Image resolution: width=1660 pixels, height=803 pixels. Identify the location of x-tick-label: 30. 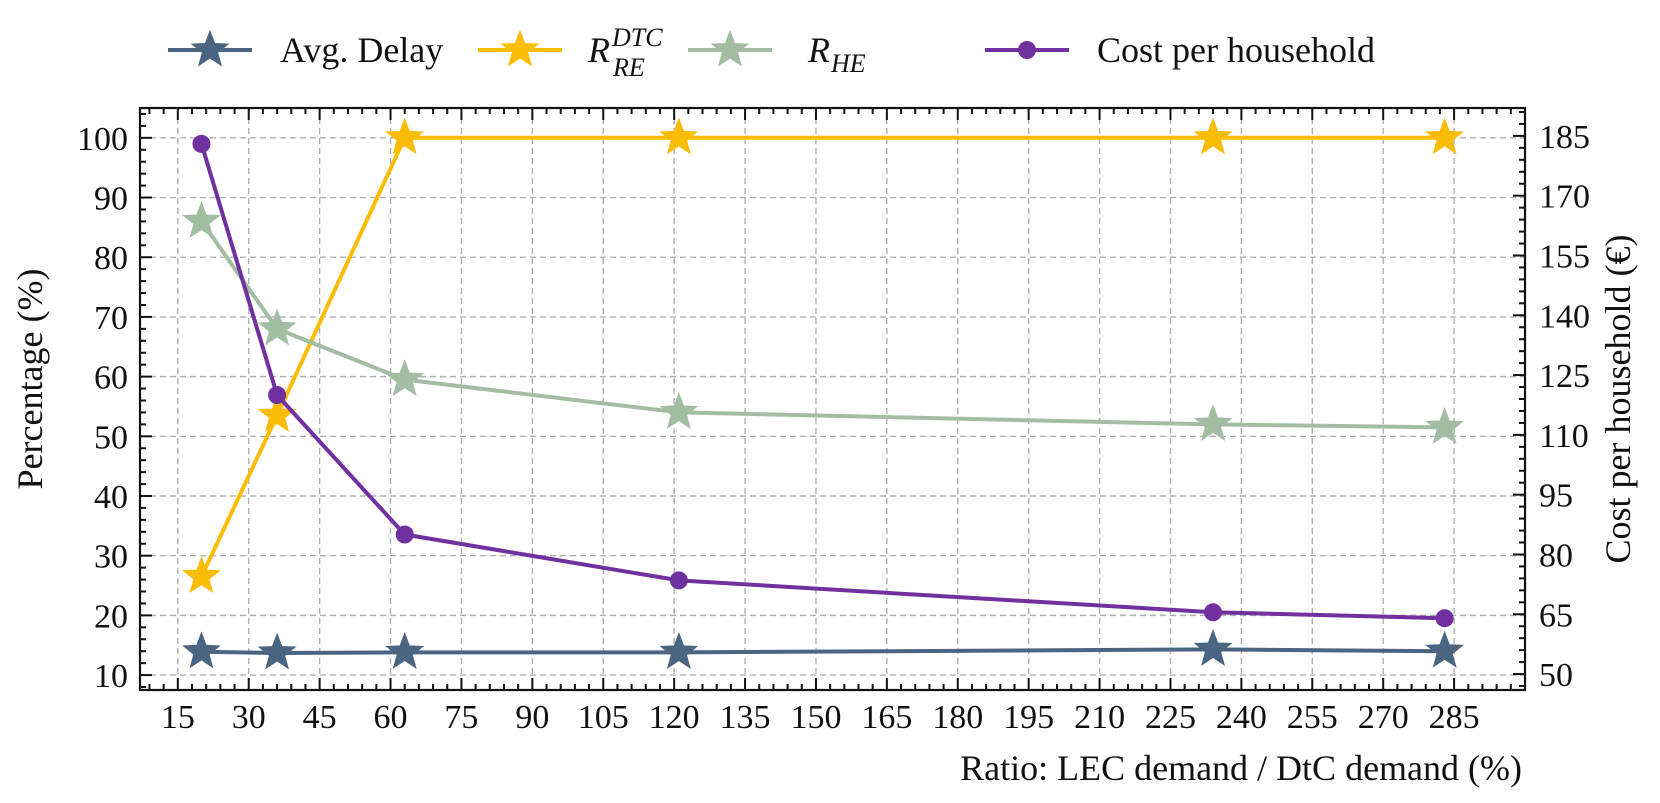
(249, 717).